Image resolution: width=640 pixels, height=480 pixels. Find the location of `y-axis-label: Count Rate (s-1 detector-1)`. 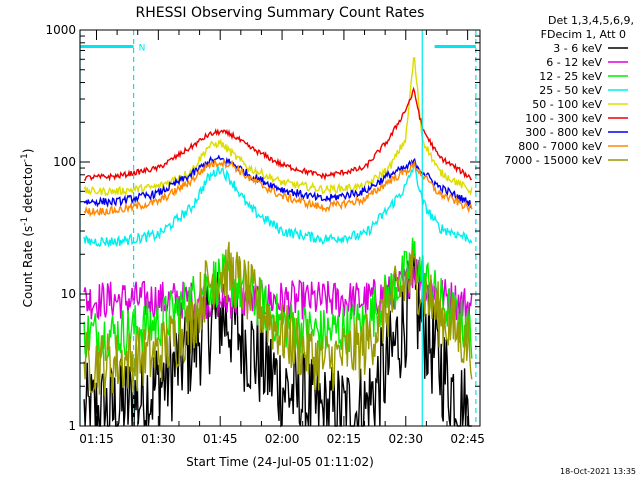

y-axis-label: Count Rate (s-1 detector-1) is located at coordinates (27, 228).